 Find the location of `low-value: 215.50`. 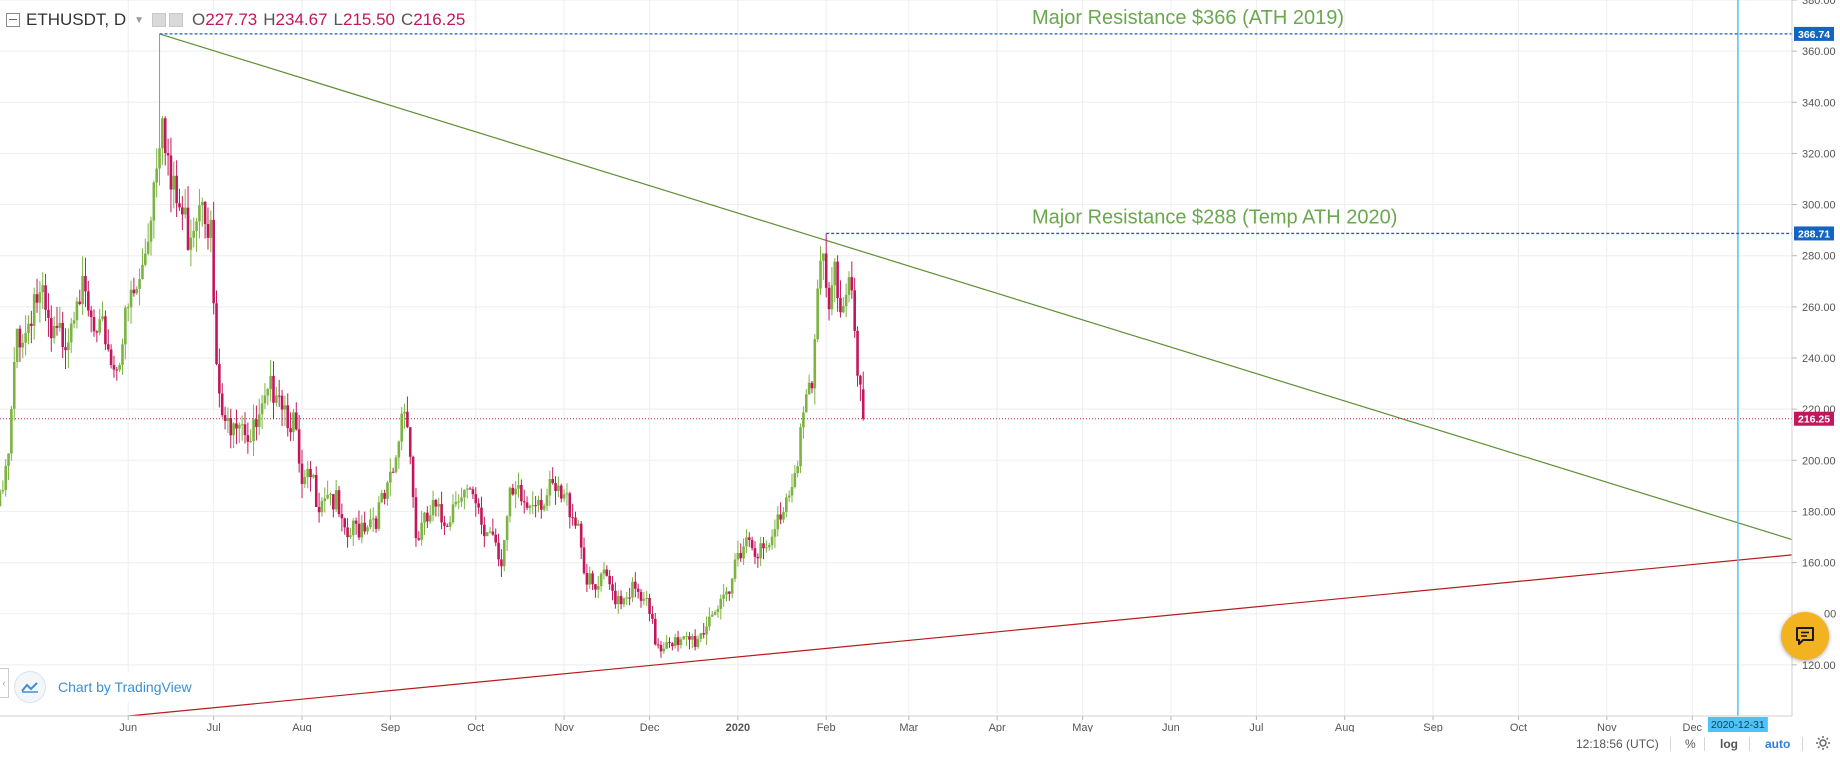

low-value: 215.50 is located at coordinates (369, 19).